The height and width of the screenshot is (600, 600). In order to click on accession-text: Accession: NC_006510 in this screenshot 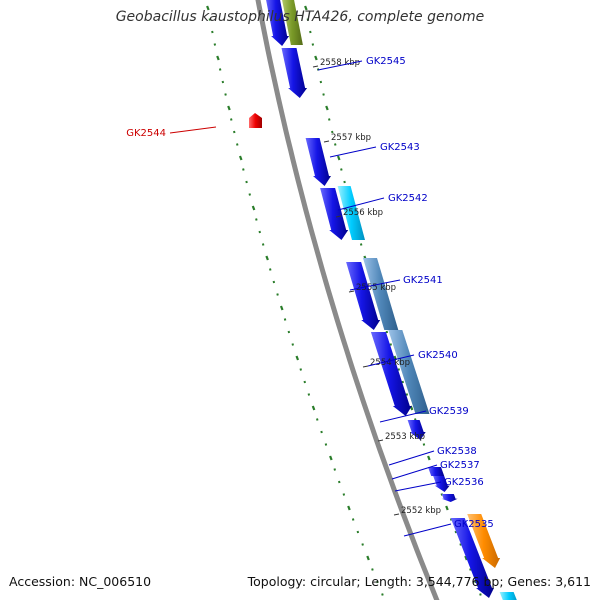, I will do `click(80, 581)`.